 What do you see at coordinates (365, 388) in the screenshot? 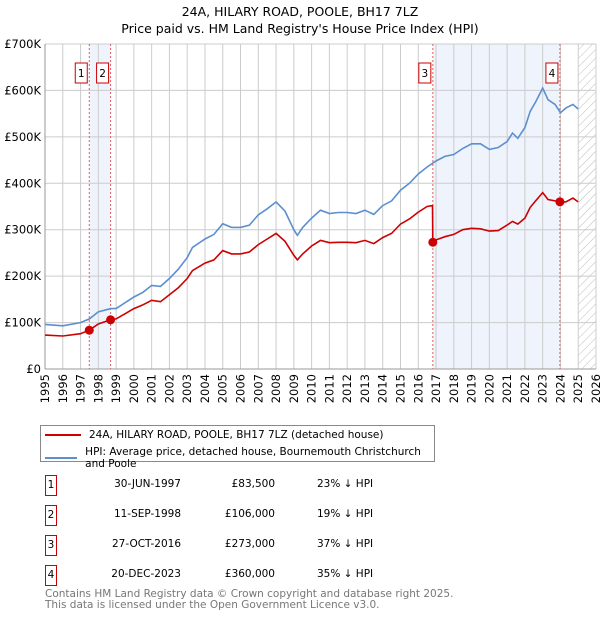
I see `x-tick-label: 2013` at bounding box center [365, 388].